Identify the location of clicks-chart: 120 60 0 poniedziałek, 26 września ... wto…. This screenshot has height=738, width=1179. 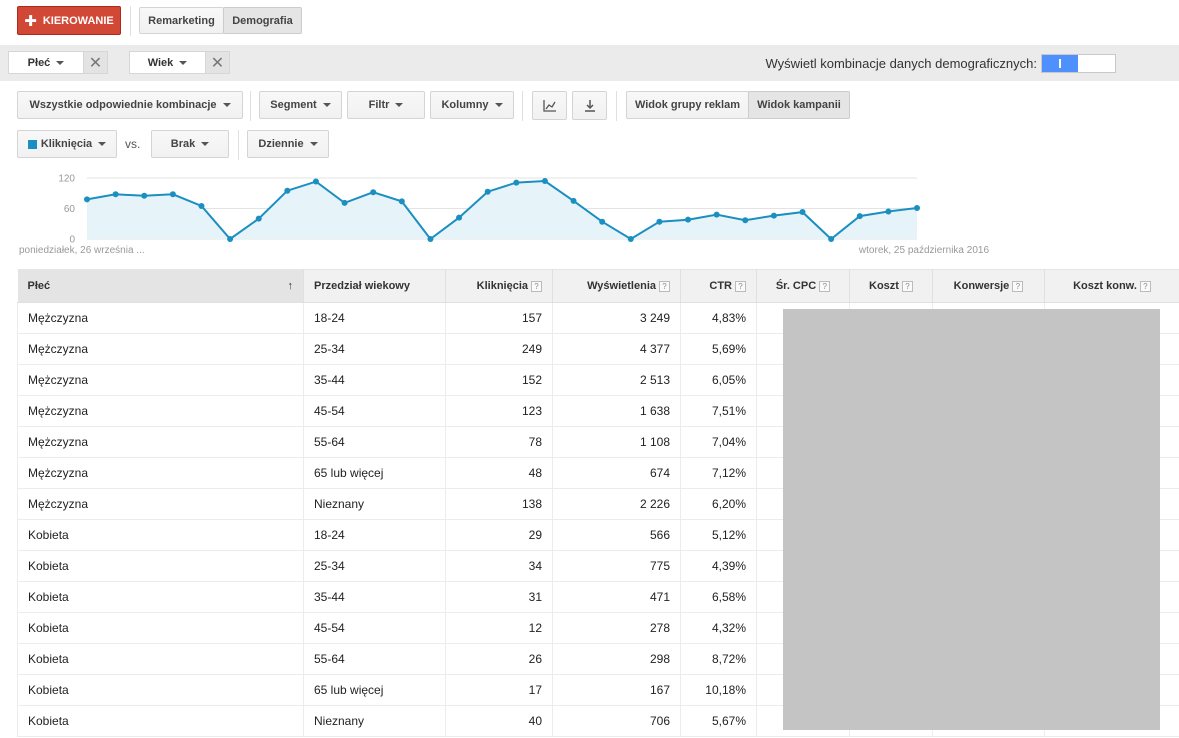
(504, 215).